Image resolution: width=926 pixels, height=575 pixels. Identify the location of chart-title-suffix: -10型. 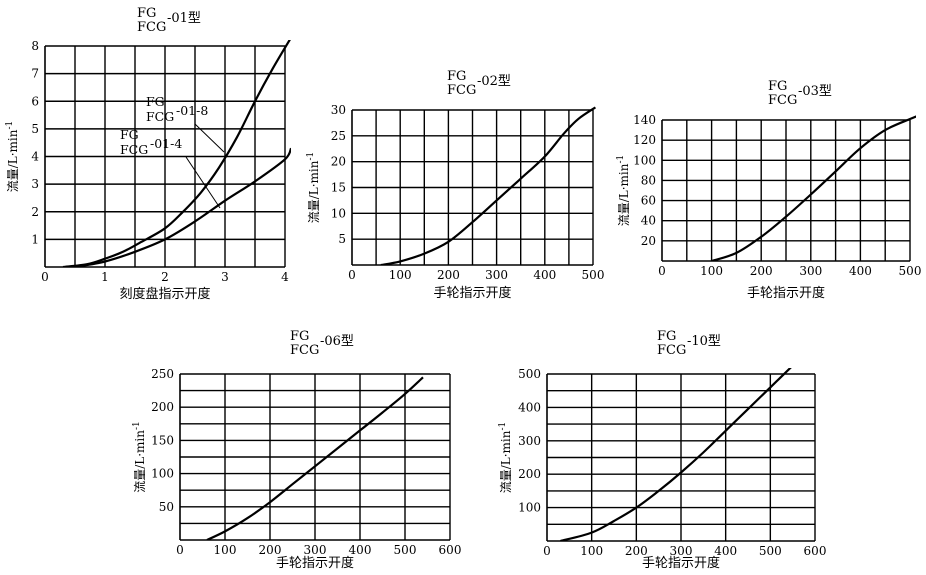
(704, 341).